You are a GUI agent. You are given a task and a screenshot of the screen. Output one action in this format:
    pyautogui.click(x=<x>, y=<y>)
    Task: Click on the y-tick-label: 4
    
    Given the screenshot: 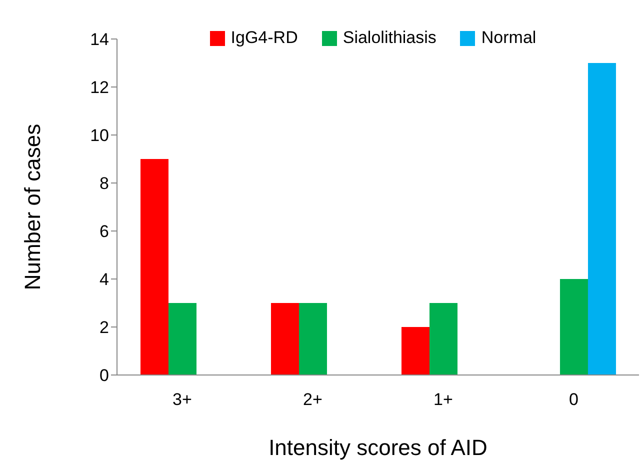 What is the action you would take?
    pyautogui.click(x=104, y=280)
    